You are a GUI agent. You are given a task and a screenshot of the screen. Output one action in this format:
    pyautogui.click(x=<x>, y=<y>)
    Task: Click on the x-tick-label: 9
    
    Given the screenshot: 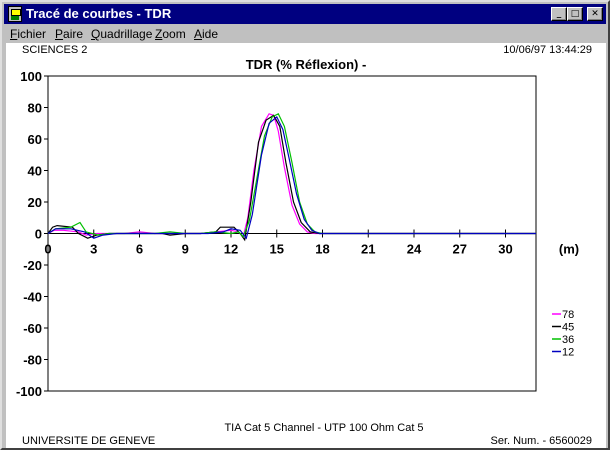 What is the action you would take?
    pyautogui.click(x=185, y=249)
    